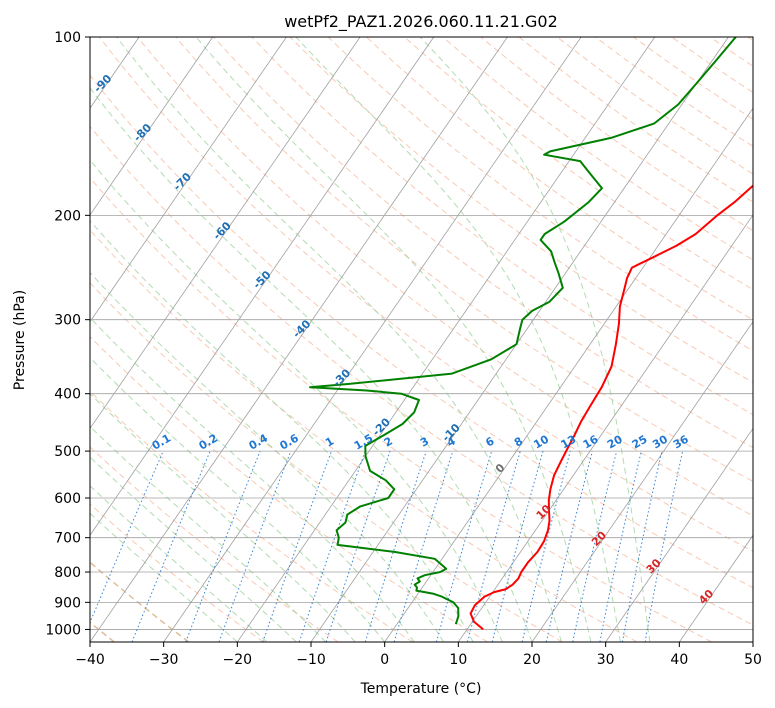  What do you see at coordinates (421, 22) in the screenshot?
I see `chart-title: wetPf2_PAZ1.2026.060.11.21.G02` at bounding box center [421, 22].